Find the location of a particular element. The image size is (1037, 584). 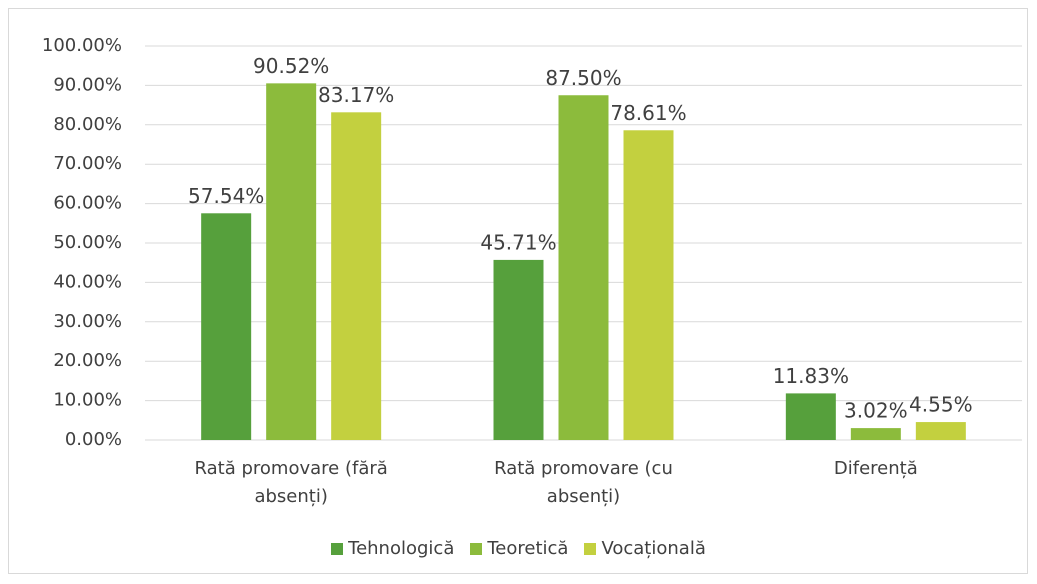

y-tick-label: 50.00% is located at coordinates (87, 242).